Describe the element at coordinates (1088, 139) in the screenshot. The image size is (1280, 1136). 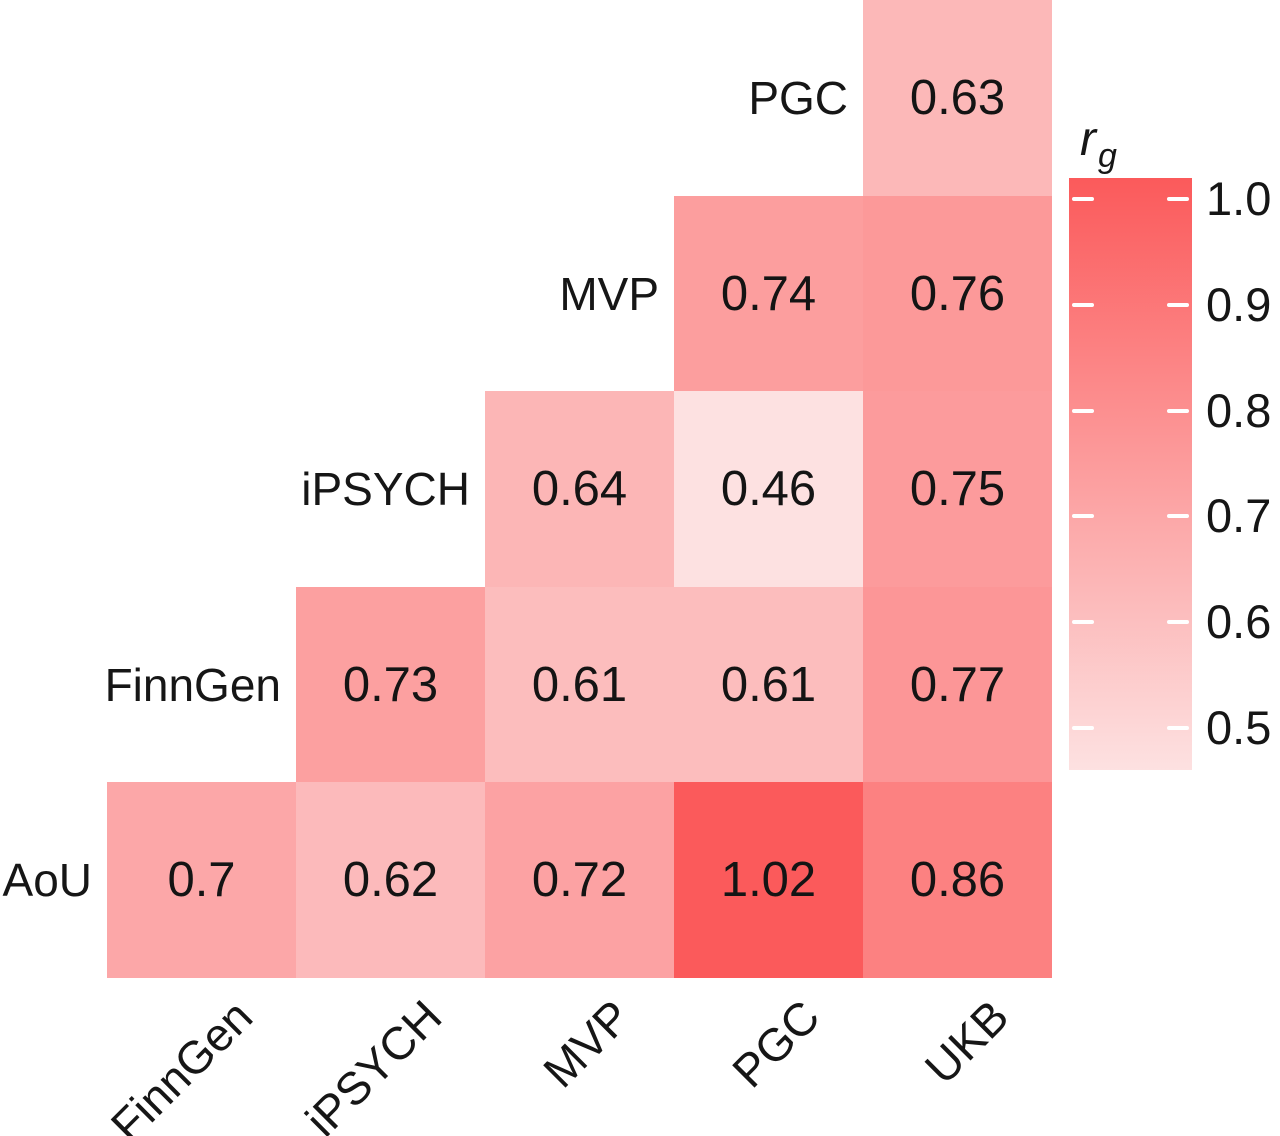
I see `colorbar-title-symbol: r` at that location.